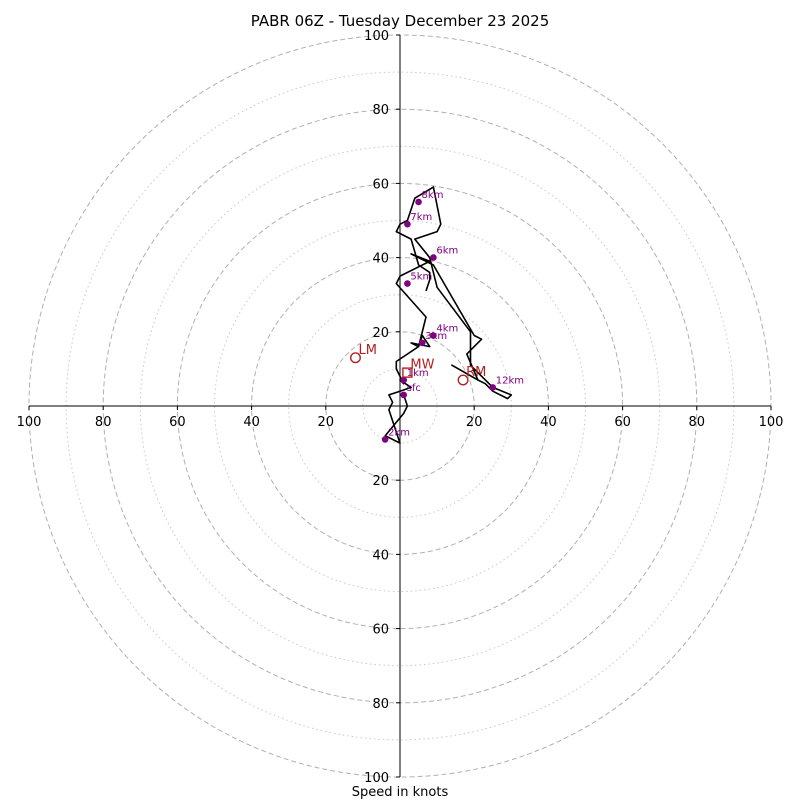 The height and width of the screenshot is (800, 800). Describe the element at coordinates (422, 365) in the screenshot. I see `storm-motion-label: MW` at that location.